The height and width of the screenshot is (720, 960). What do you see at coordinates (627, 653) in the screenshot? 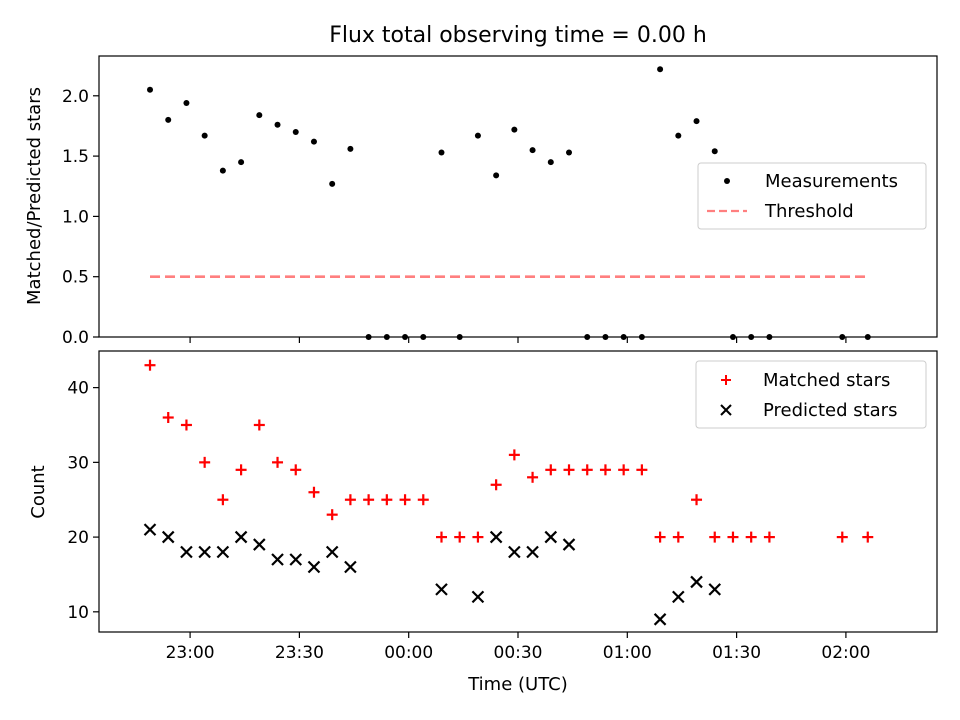
I see `x-tick-label: 01:00` at bounding box center [627, 653].